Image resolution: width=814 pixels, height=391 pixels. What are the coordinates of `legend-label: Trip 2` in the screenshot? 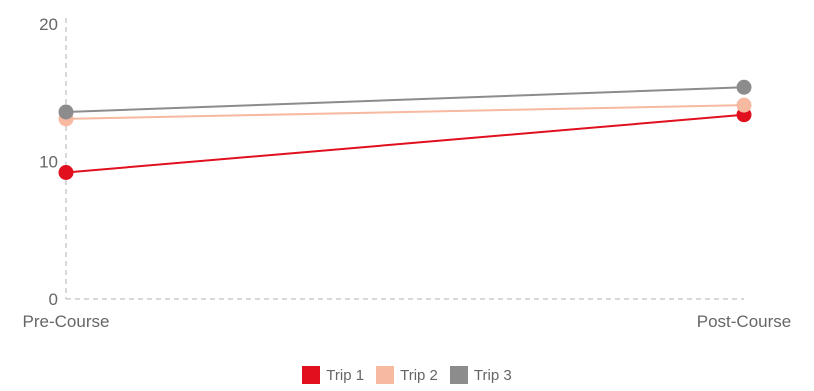 It's located at (419, 375).